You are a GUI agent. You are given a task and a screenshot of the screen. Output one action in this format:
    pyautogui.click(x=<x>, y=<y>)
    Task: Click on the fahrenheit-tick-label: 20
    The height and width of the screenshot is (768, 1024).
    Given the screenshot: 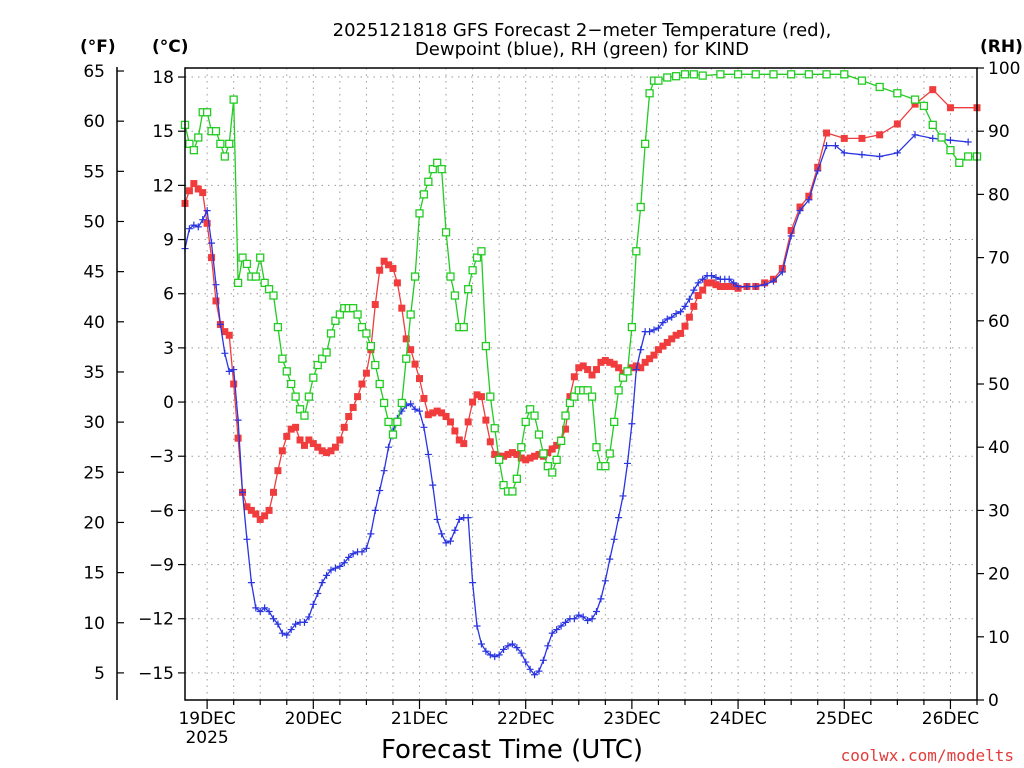 What is the action you would take?
    pyautogui.click(x=94, y=523)
    